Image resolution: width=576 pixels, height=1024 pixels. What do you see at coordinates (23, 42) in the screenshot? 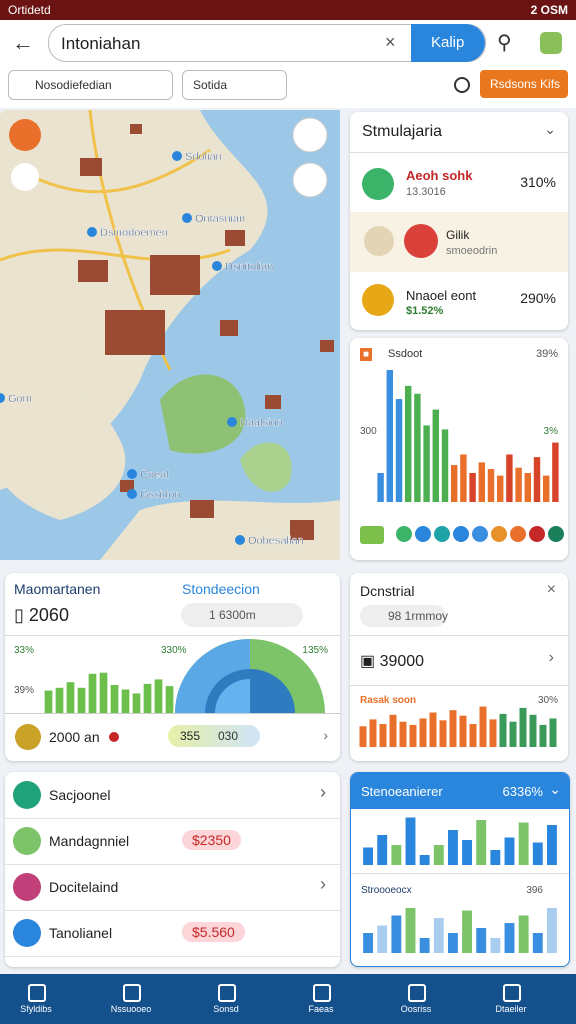
I see `back-button: ←` at bounding box center [23, 42].